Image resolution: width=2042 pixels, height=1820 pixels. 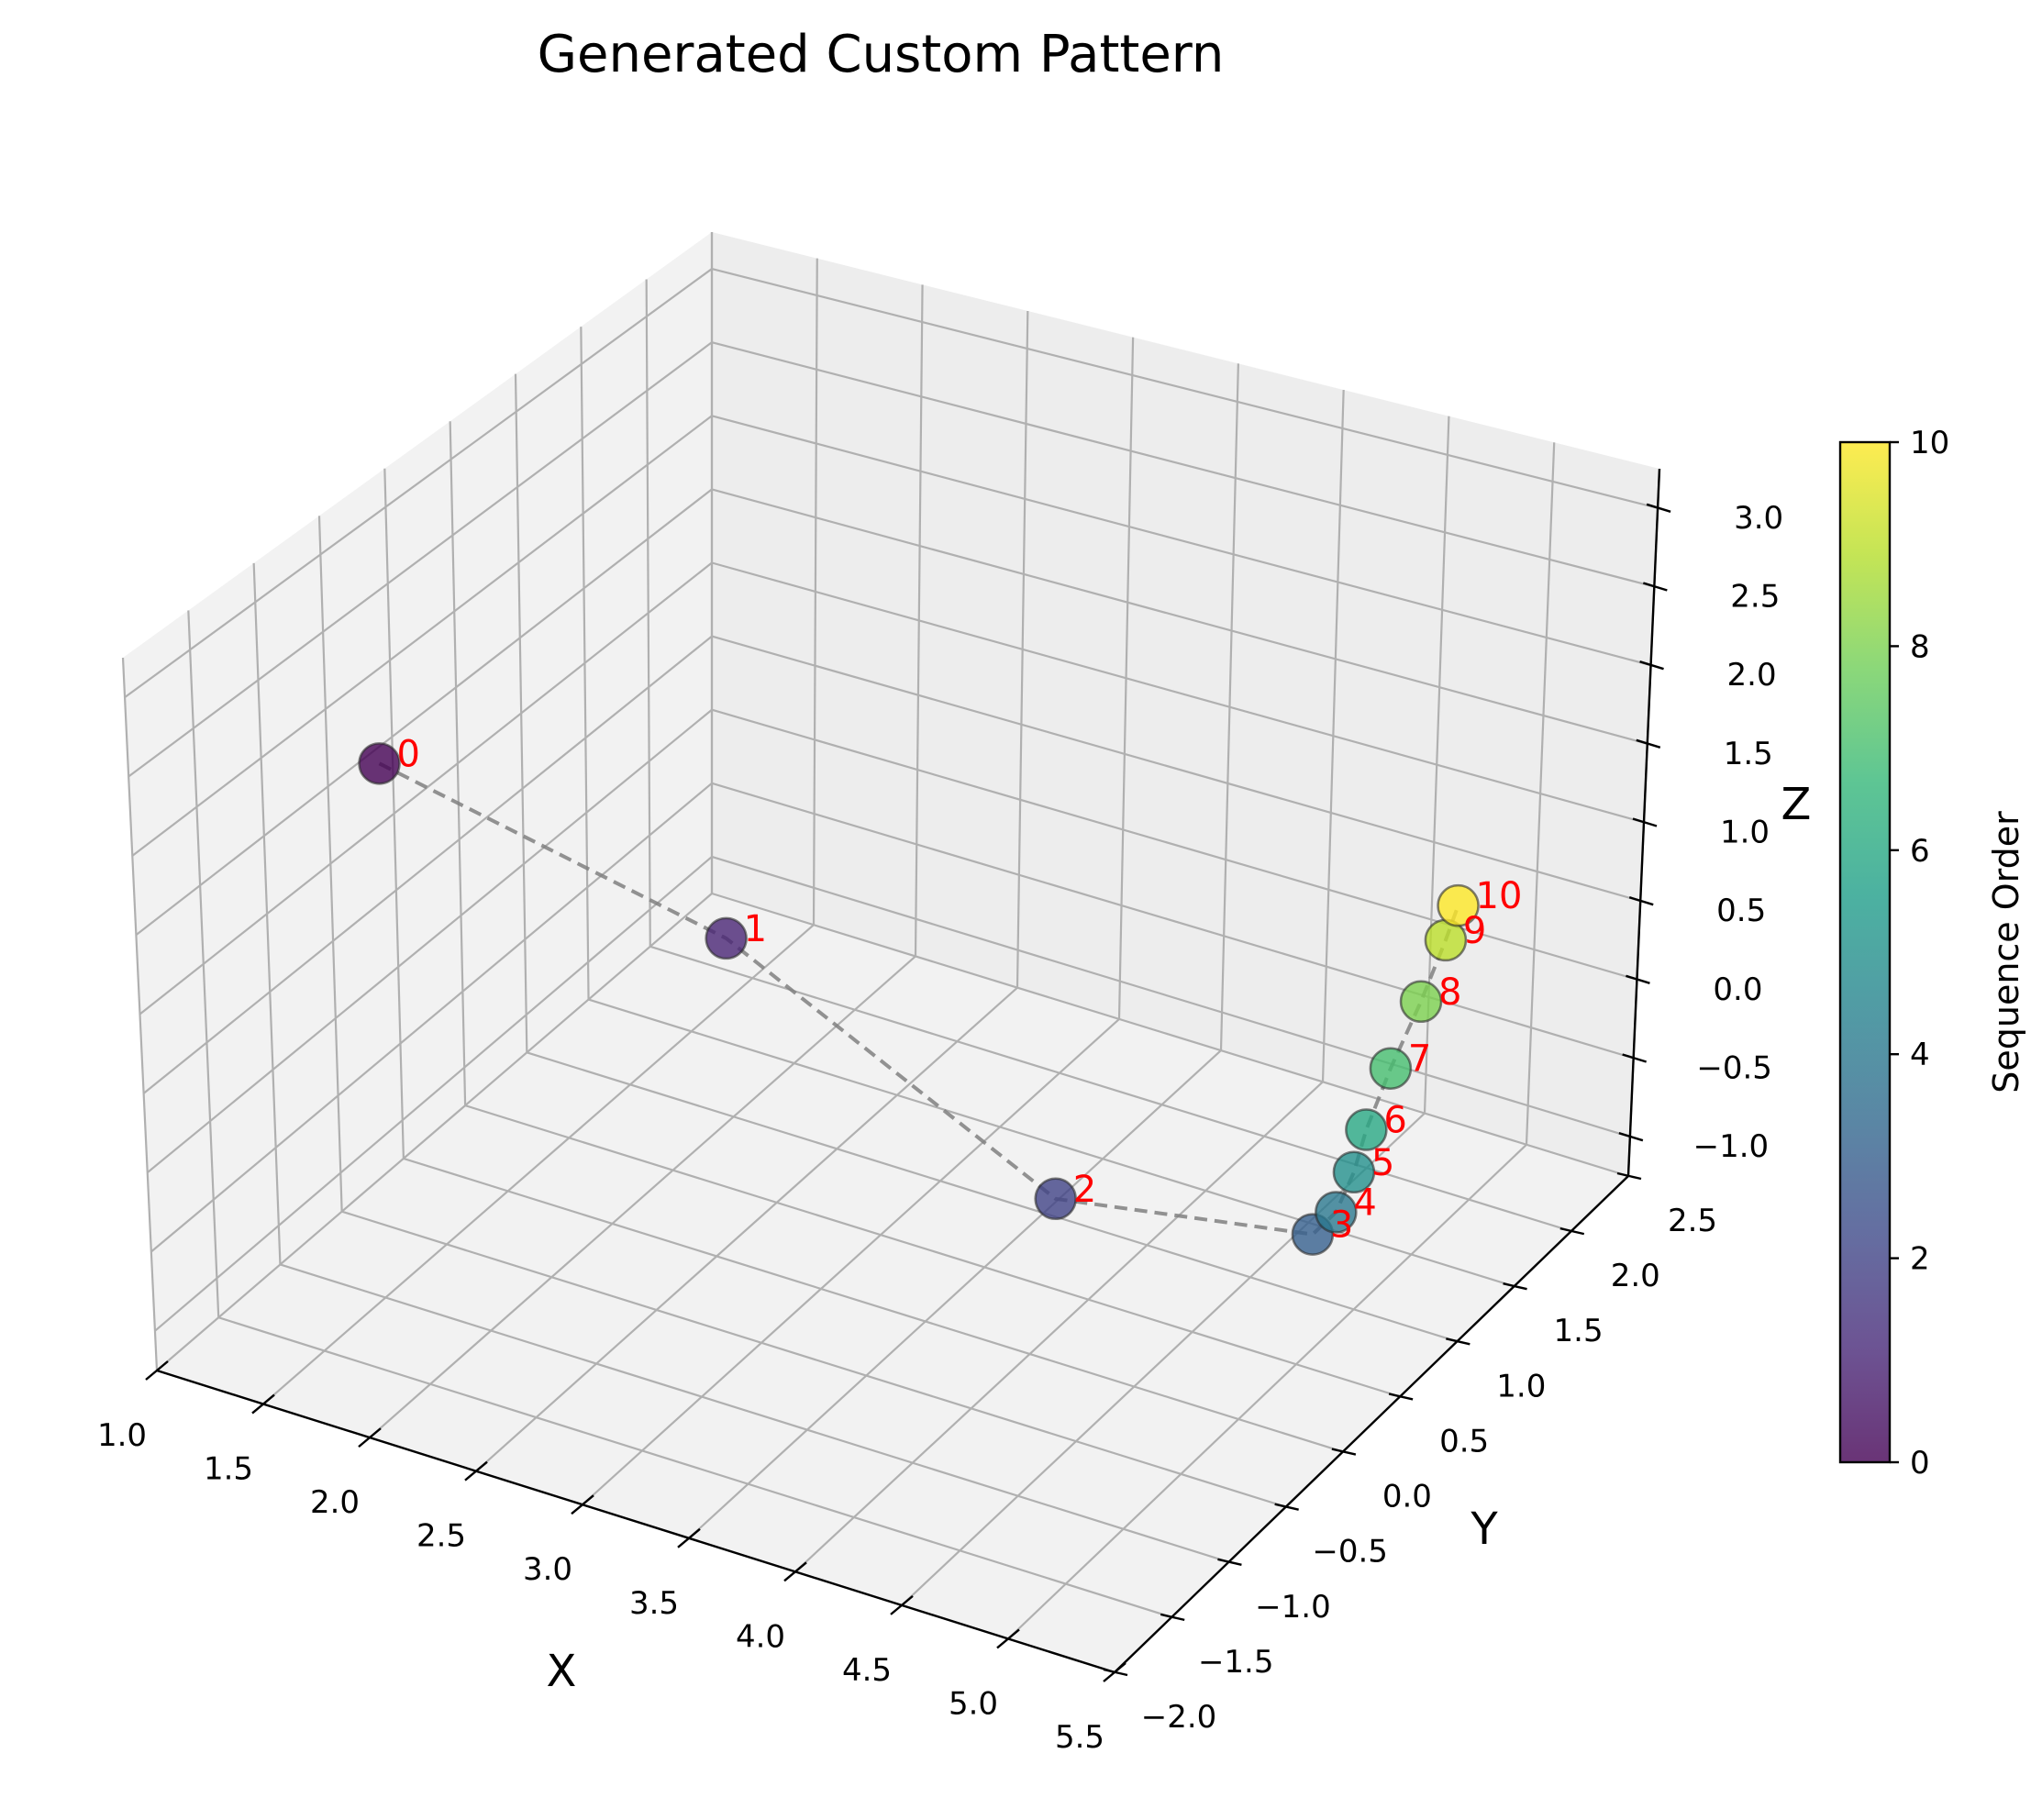 What do you see at coordinates (122, 1435) in the screenshot?
I see `x-tick-label: 1.0` at bounding box center [122, 1435].